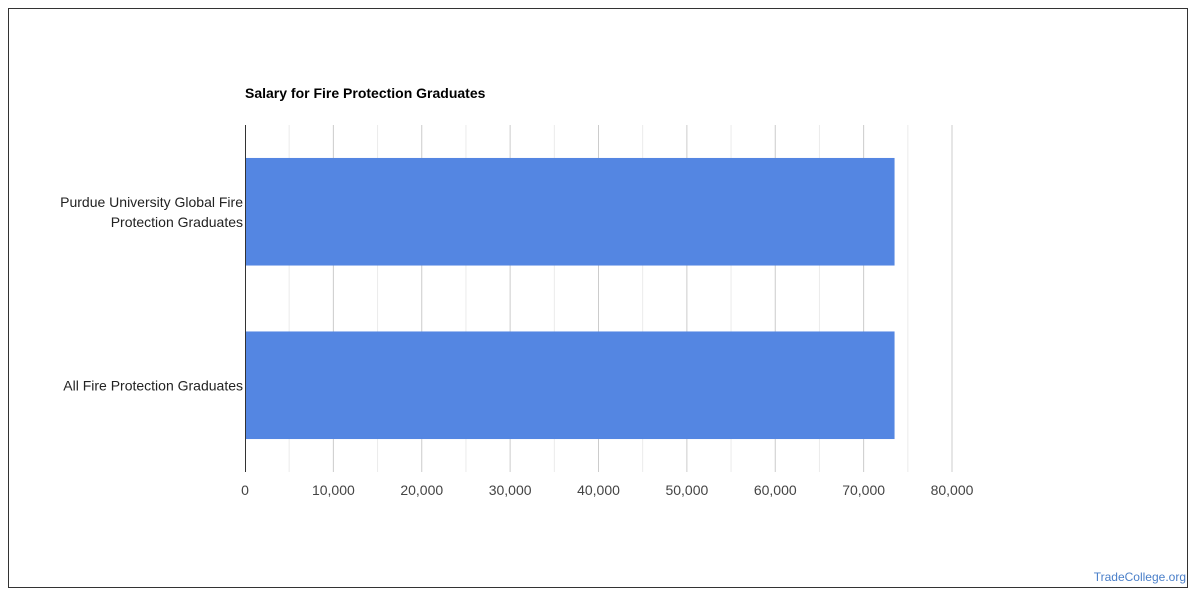 This screenshot has width=1200, height=600. What do you see at coordinates (510, 490) in the screenshot?
I see `x-tick-label: 30,000` at bounding box center [510, 490].